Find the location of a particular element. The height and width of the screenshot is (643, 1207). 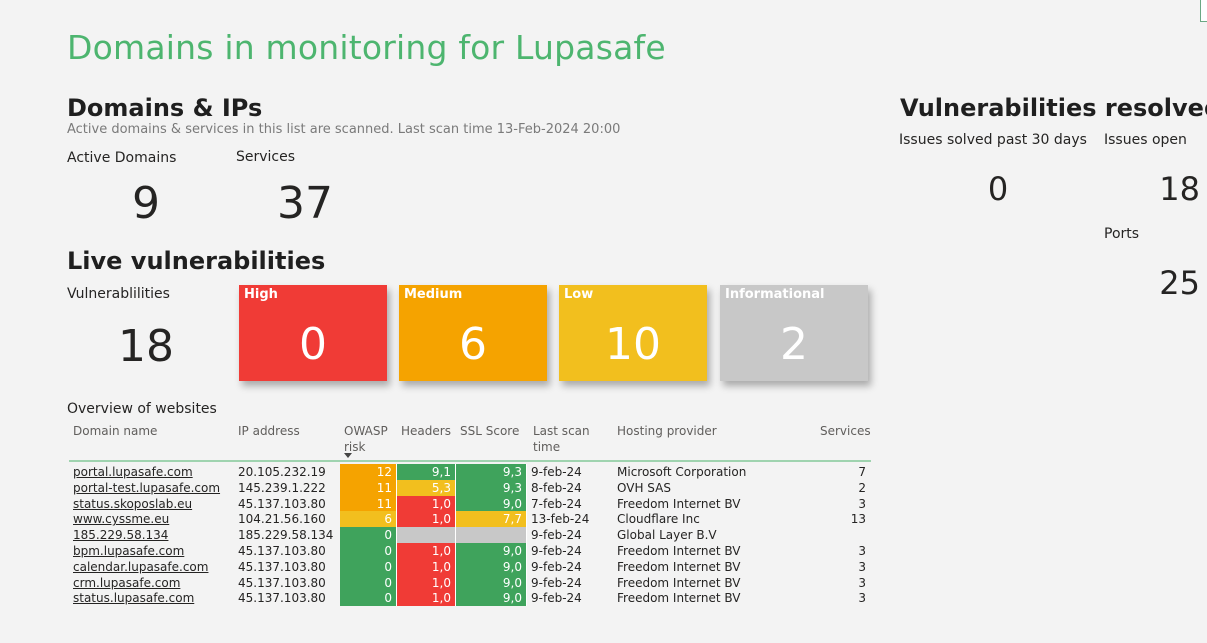

vulnerabilities-resolved-heading: Vulnerabilities resolved is located at coordinates (1053, 108).